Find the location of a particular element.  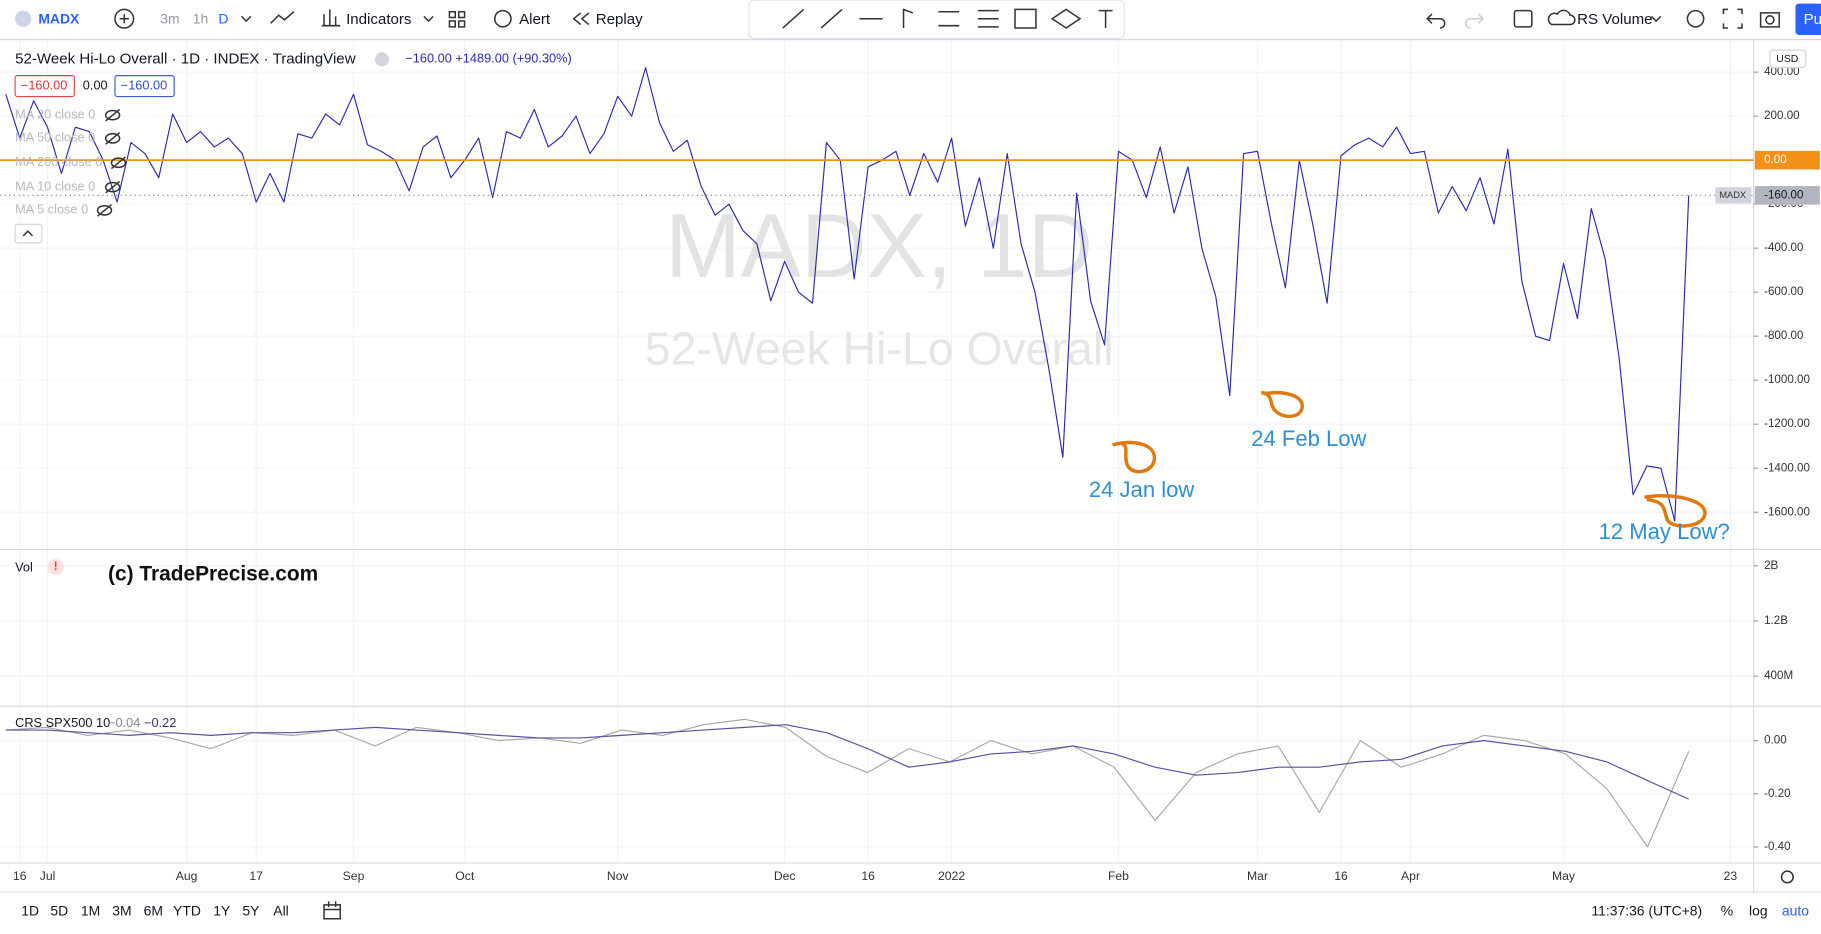

x-tick-label: Aug is located at coordinates (187, 876).